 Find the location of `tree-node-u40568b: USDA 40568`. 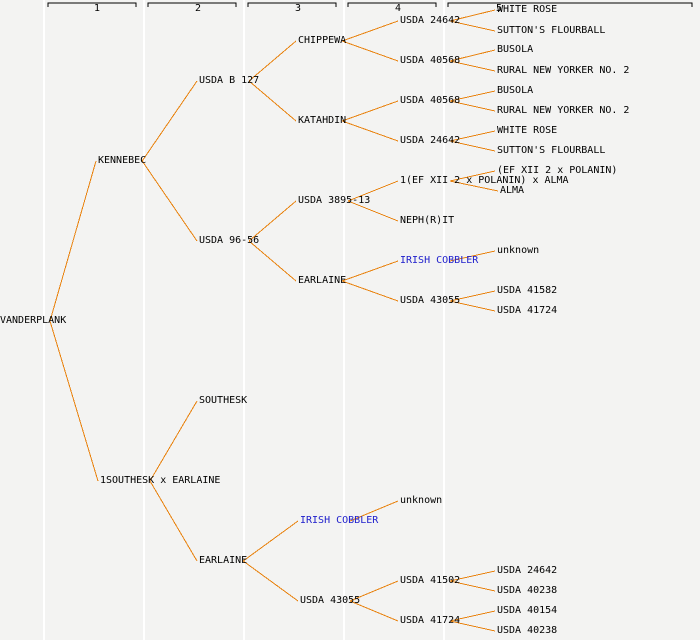

tree-node-u40568b: USDA 40568 is located at coordinates (430, 100).